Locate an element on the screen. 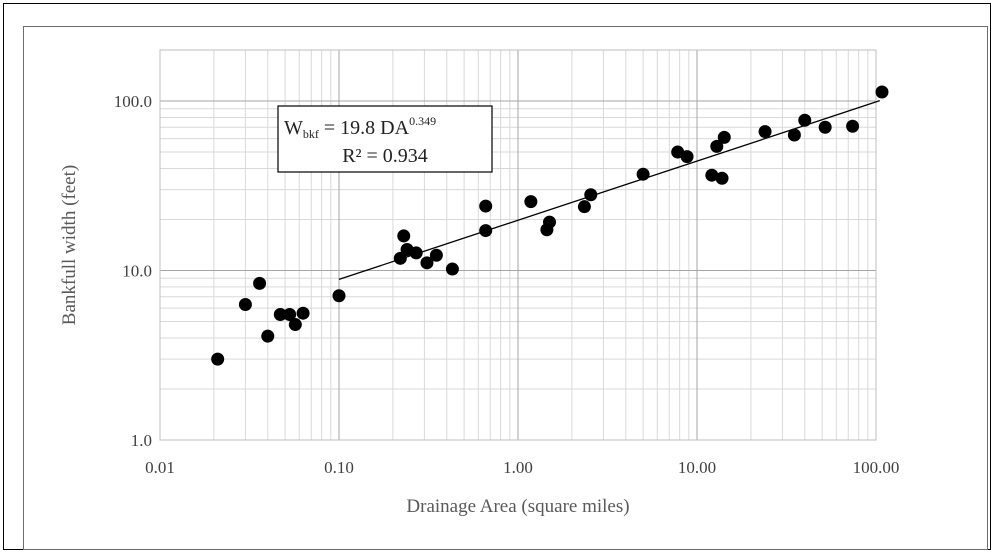  equation-annotation: Wbkf = 19.8 DA0.349 R² = 0.934 is located at coordinates (385, 139).